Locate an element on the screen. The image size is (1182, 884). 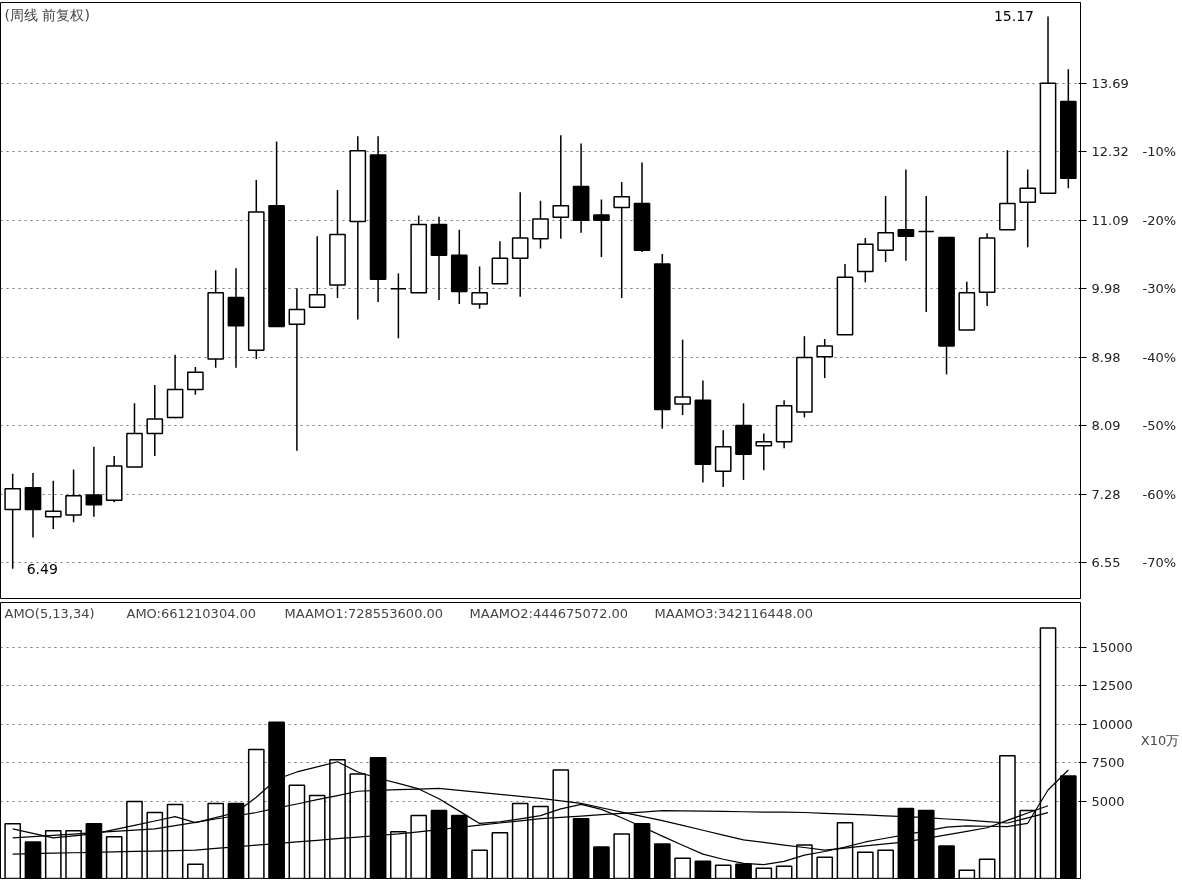
y-tick-label: 5000 is located at coordinates (1108, 801).